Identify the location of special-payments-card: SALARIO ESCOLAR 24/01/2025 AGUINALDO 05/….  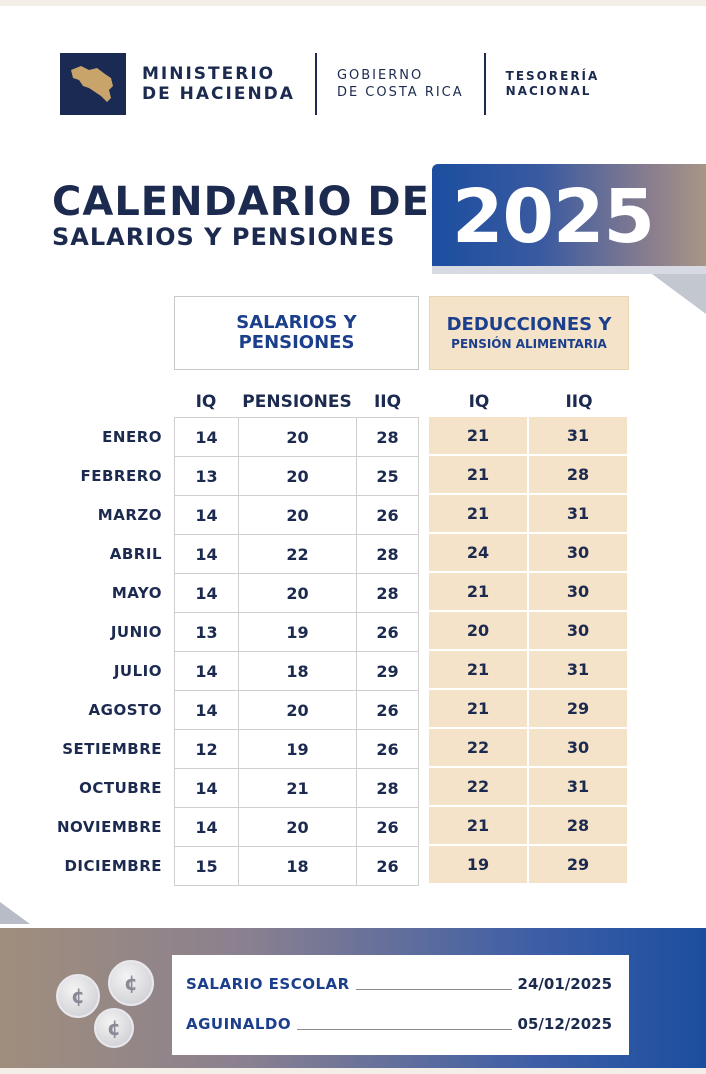
(400, 1005).